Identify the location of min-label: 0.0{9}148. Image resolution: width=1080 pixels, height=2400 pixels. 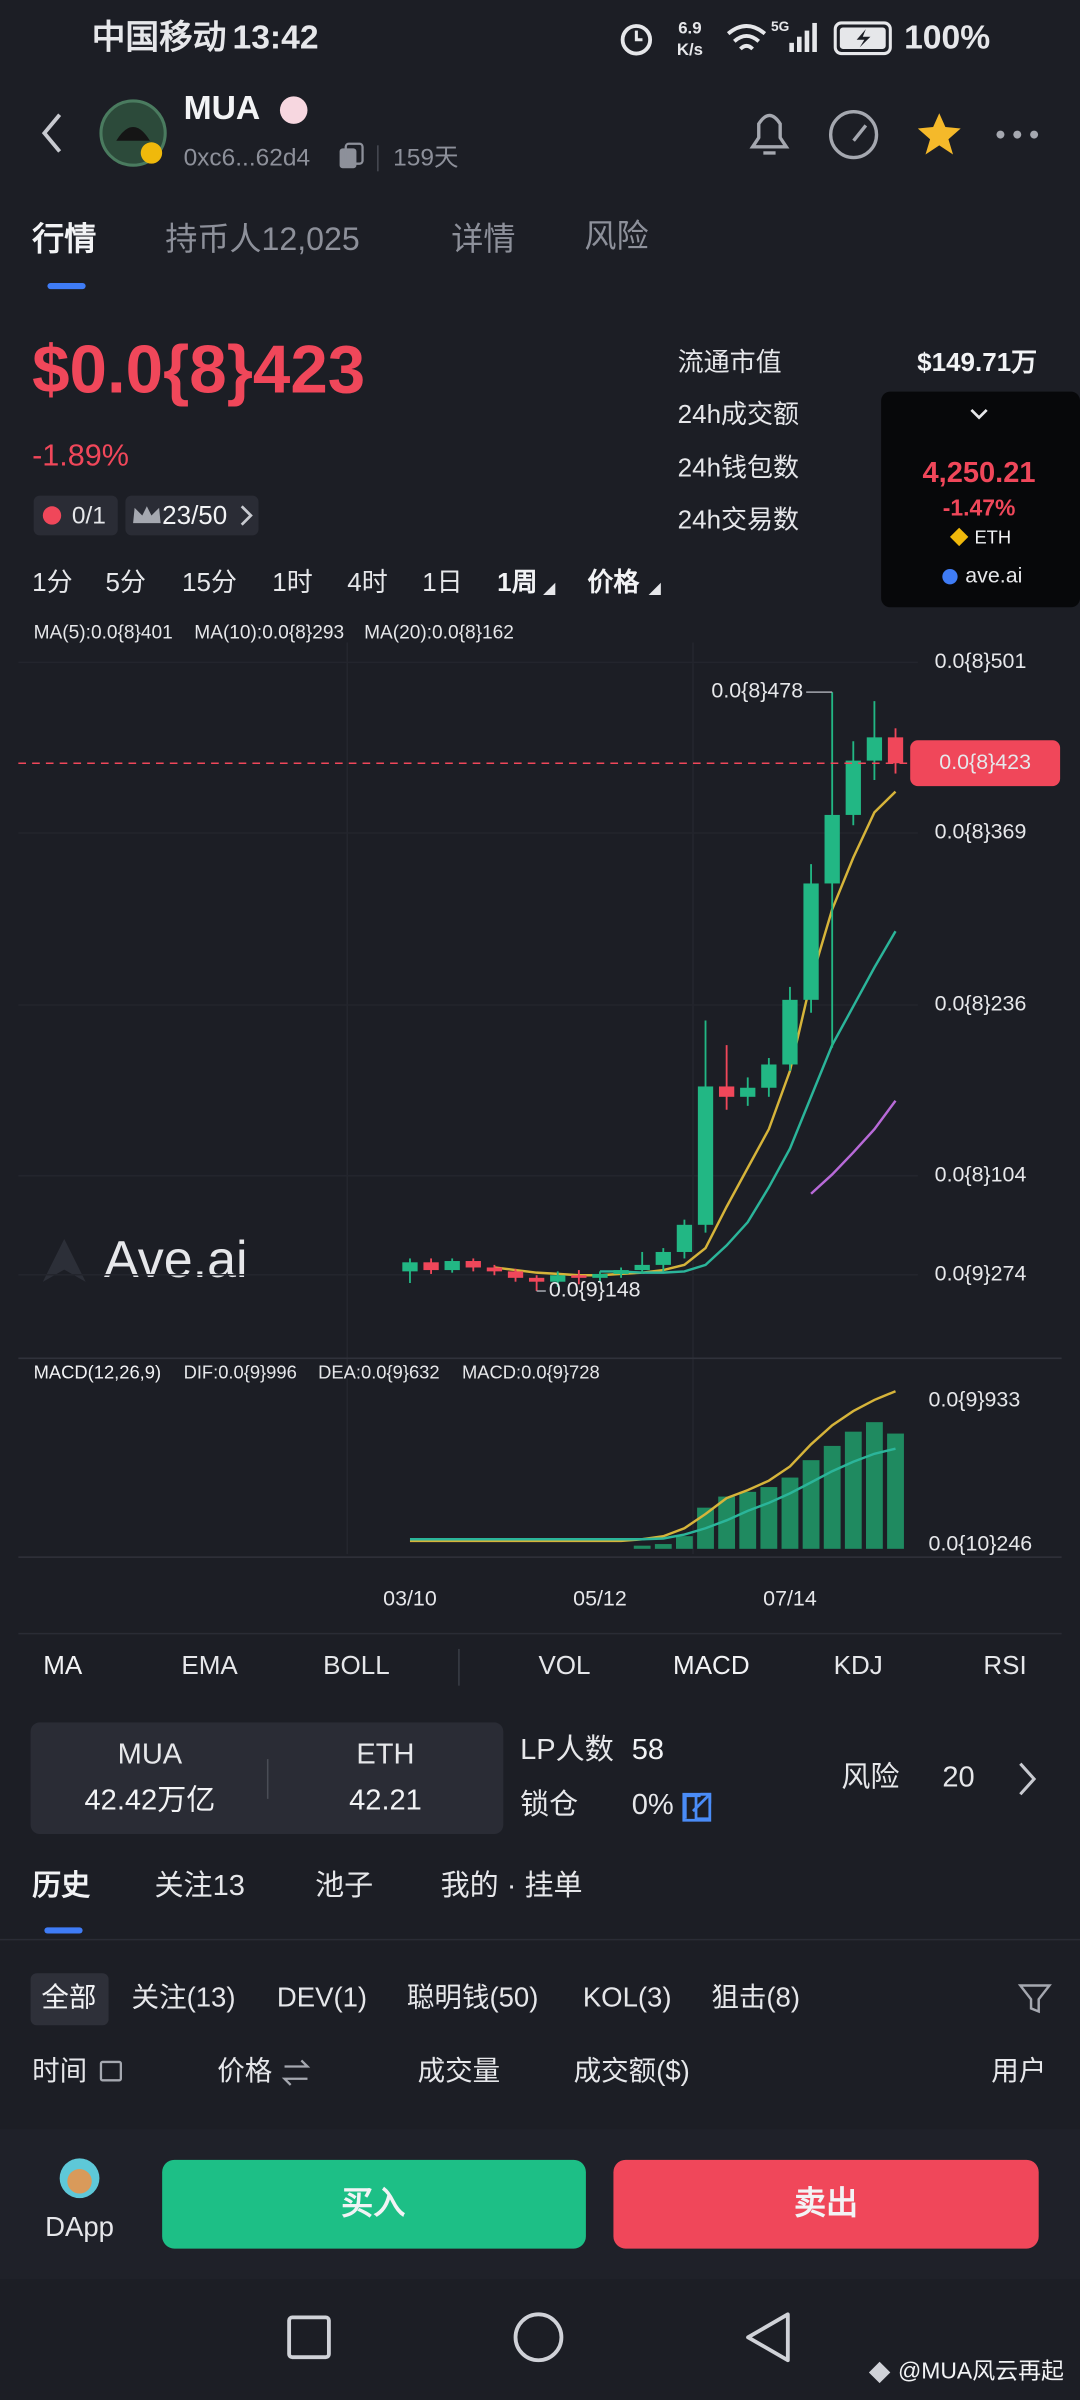
(595, 1290).